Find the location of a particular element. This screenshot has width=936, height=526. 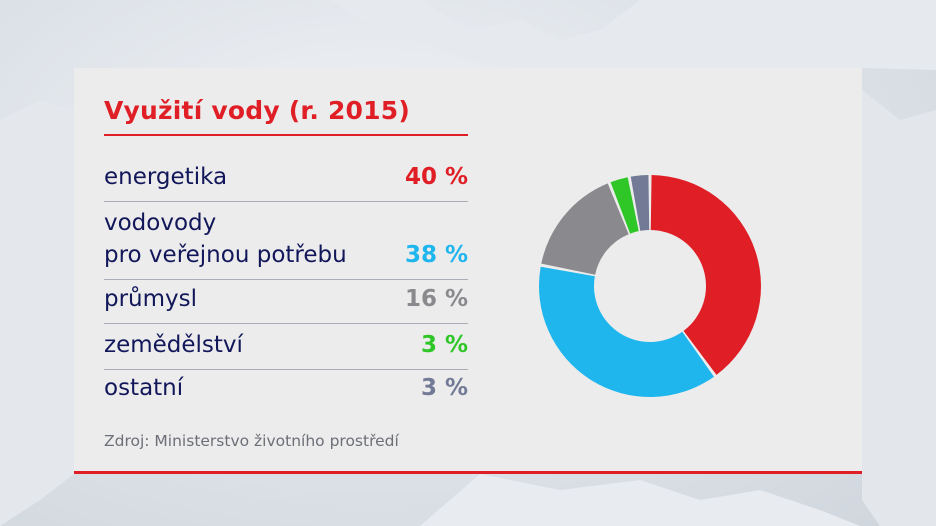

legend-label: zemědělství is located at coordinates (173, 345).